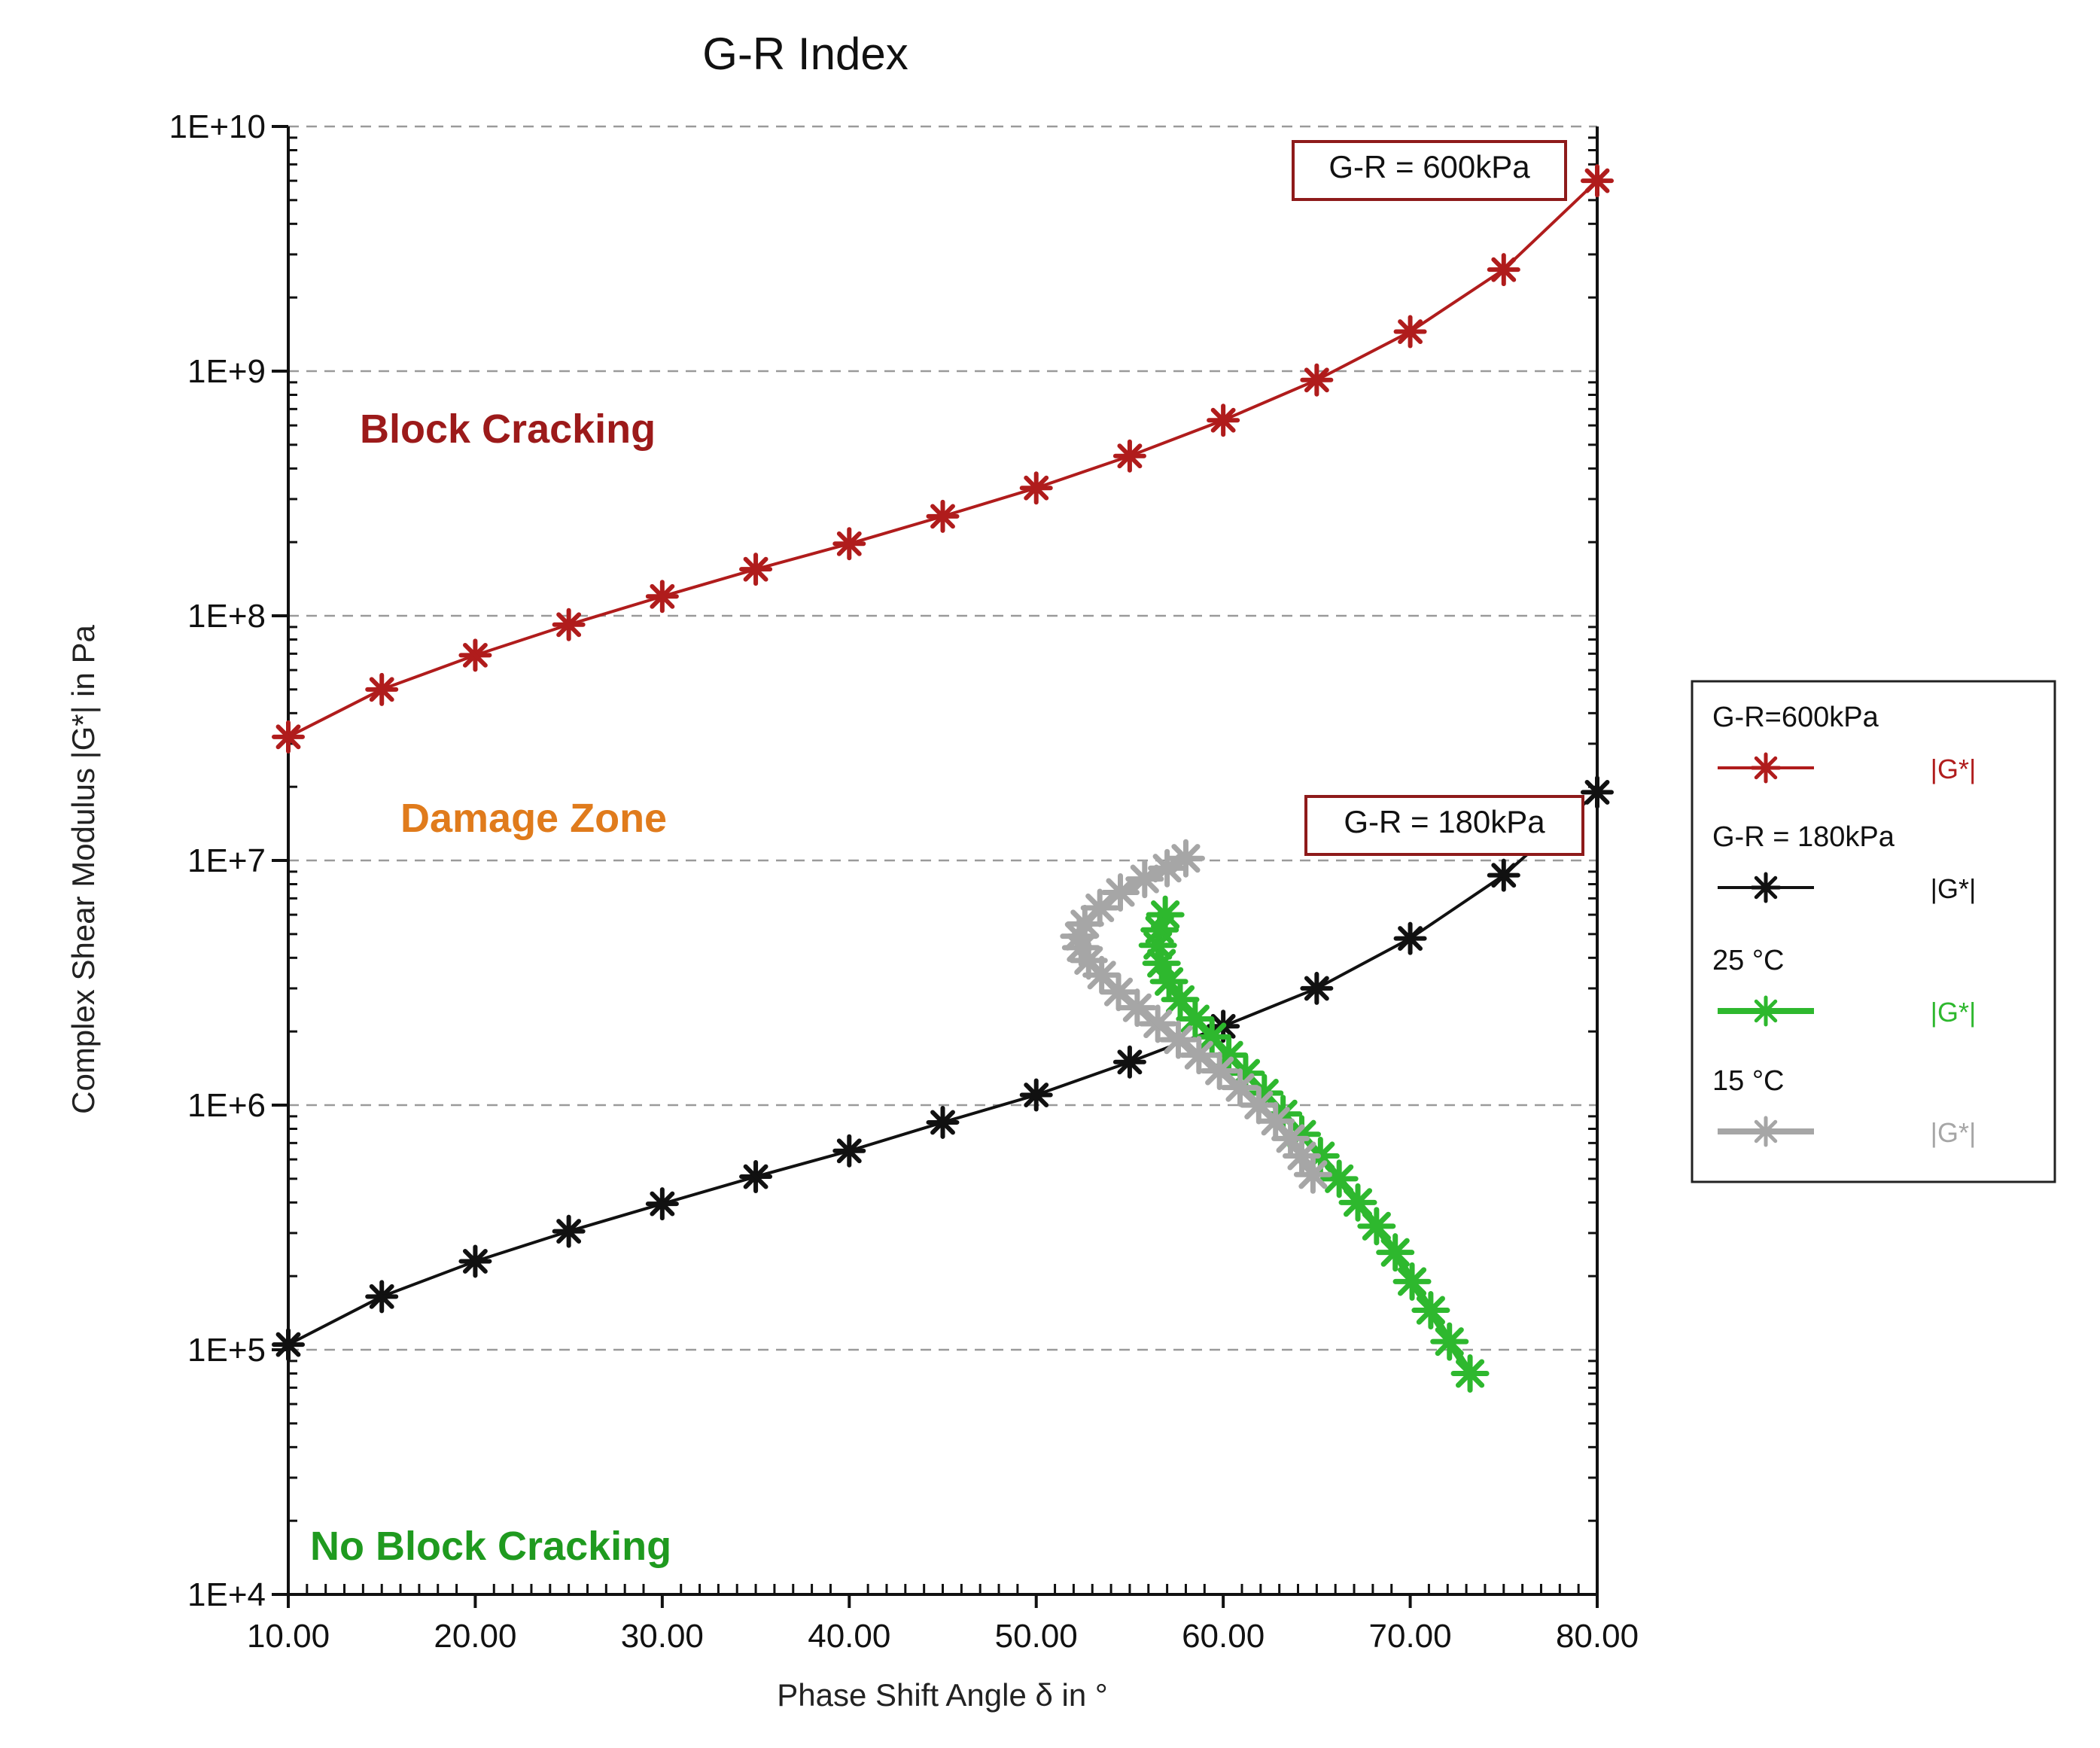 The width and height of the screenshot is (2100, 1748). I want to click on zone-label-no-block-cracking: No Block Cracking, so click(490, 1546).